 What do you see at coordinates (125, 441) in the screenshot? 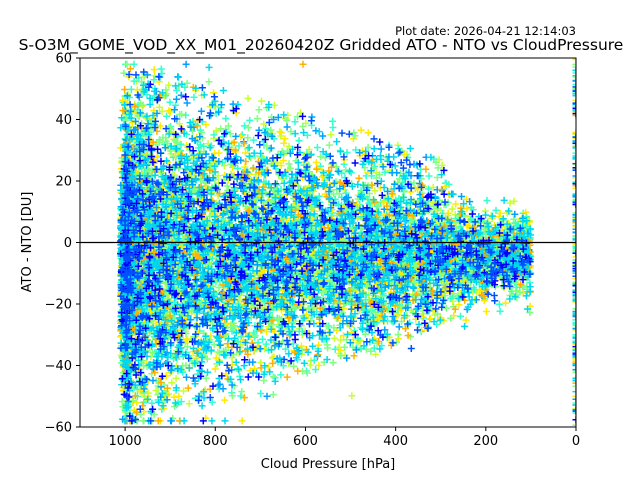
I see `x-tick-label: 1000` at bounding box center [125, 441].